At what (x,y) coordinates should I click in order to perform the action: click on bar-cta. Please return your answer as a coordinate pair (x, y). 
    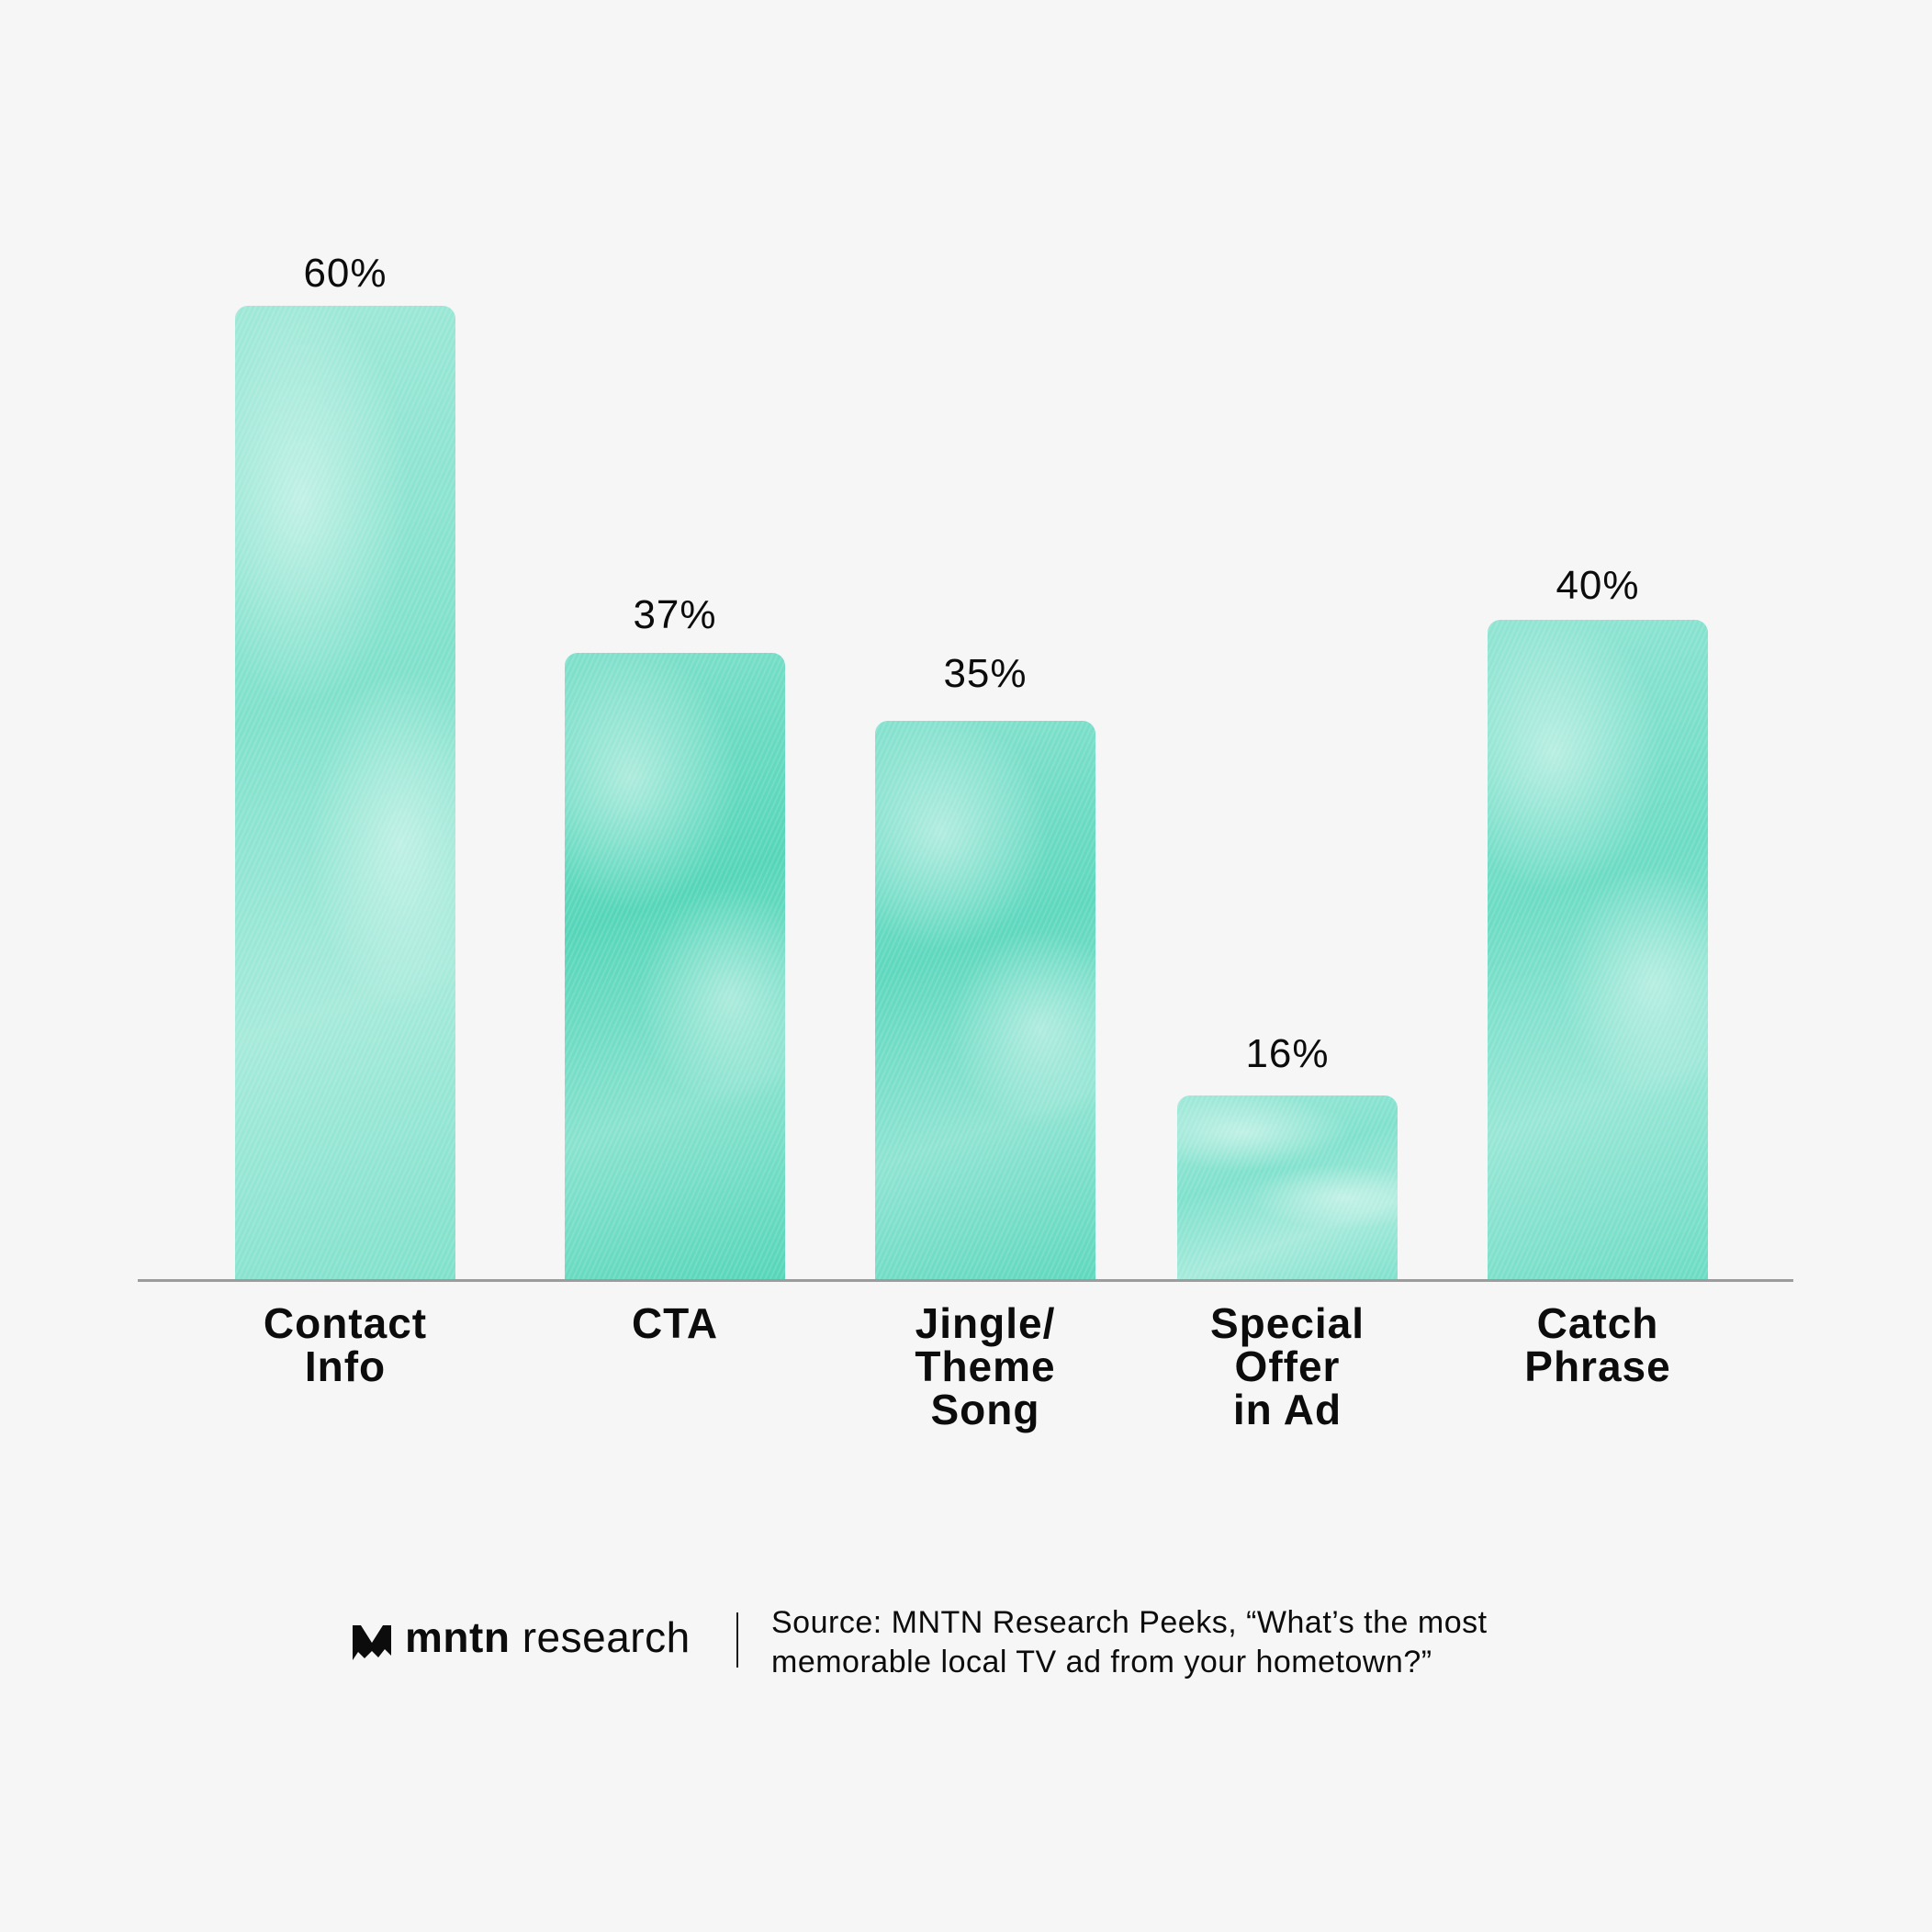
    Looking at the image, I should click on (675, 966).